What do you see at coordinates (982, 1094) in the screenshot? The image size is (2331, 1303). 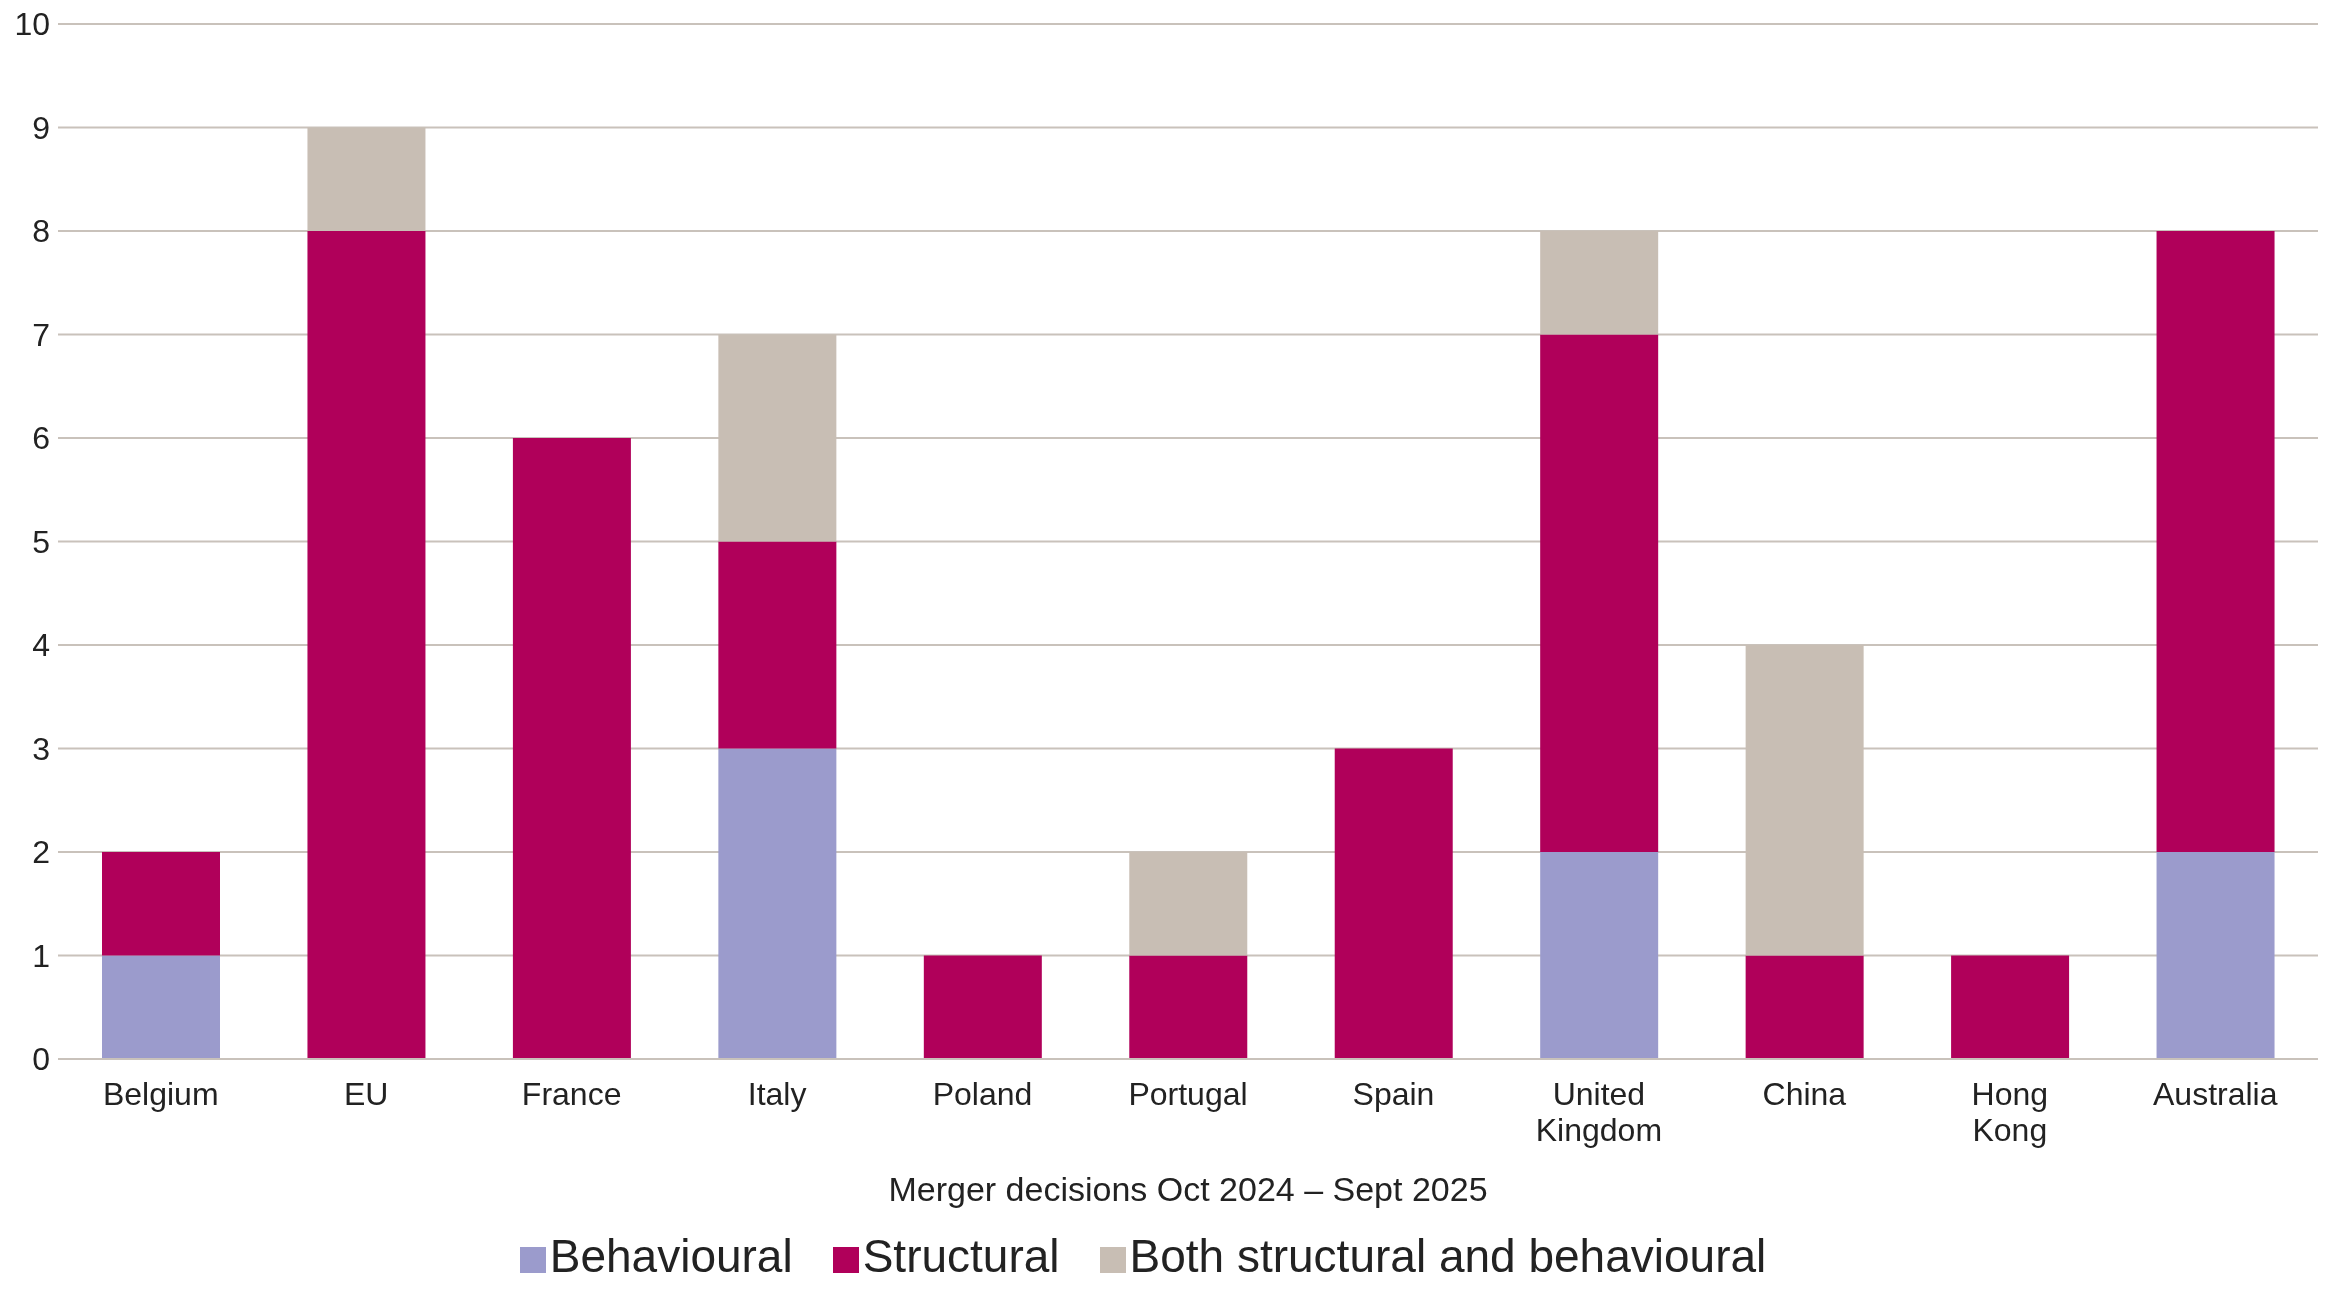 I see `x-tick-label: Poland` at bounding box center [982, 1094].